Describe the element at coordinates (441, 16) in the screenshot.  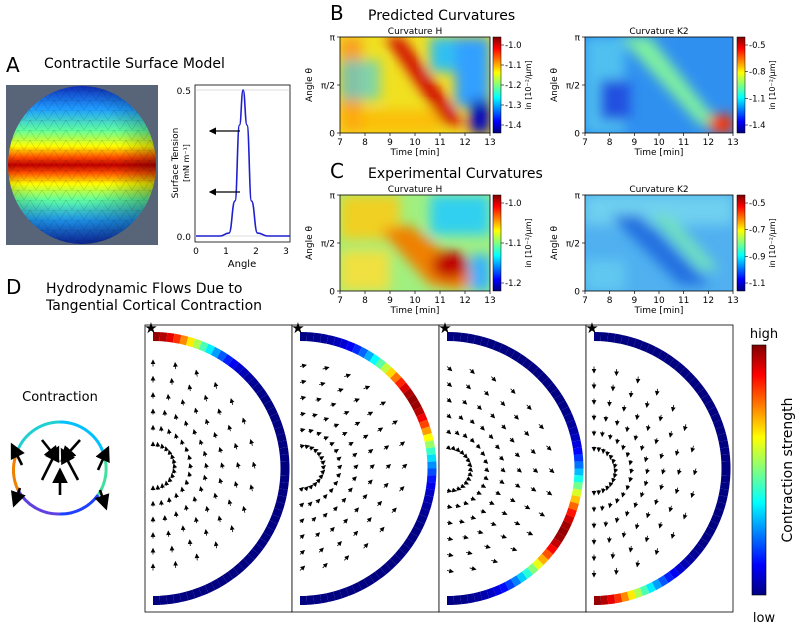
I see `panel-b-title: Predicted Curvatures` at that location.